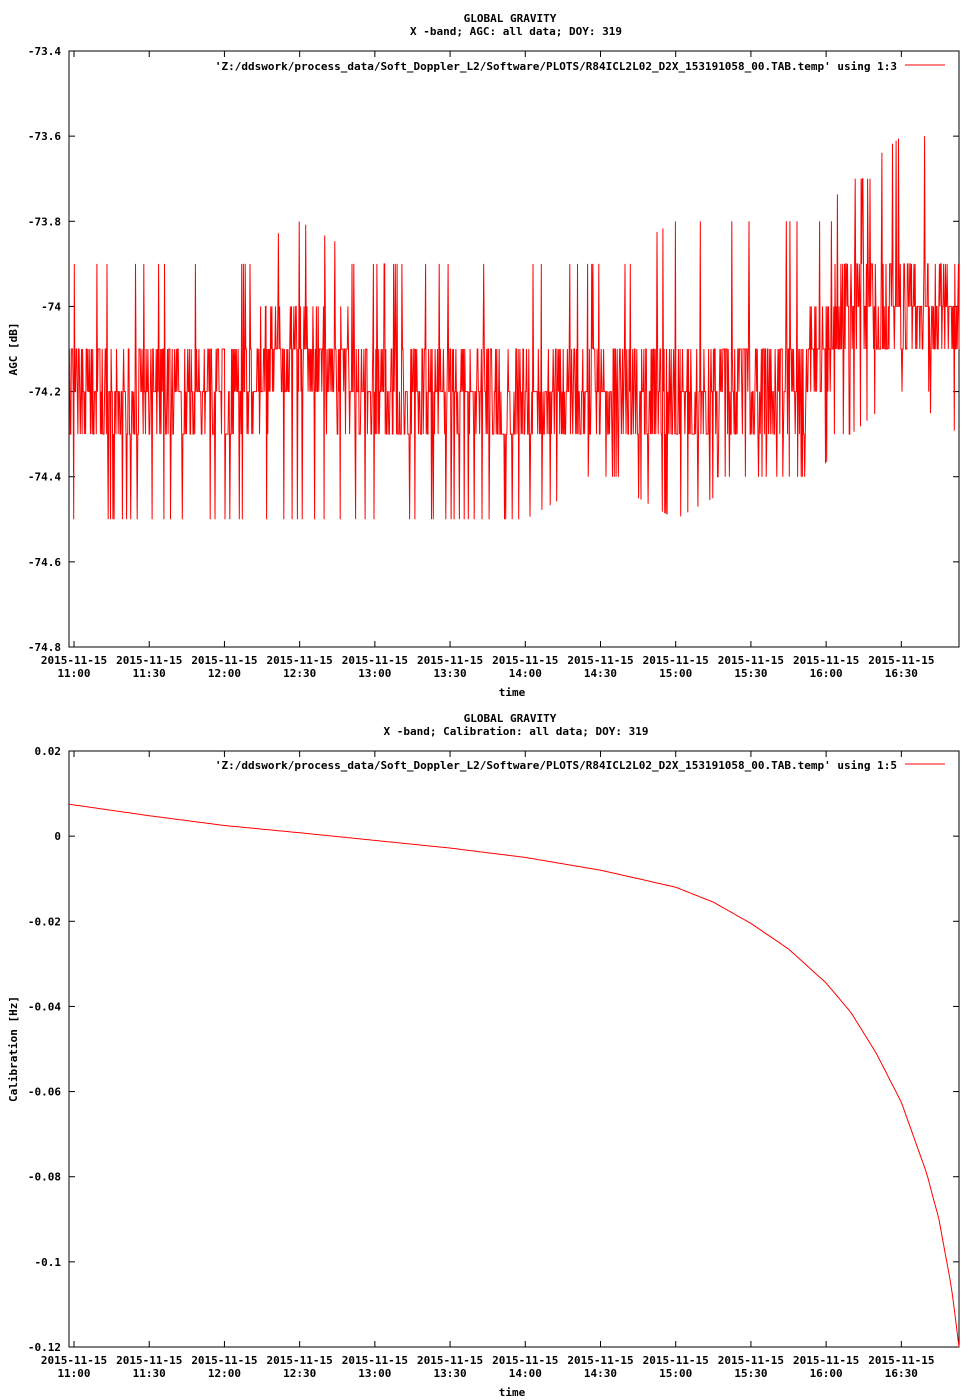 The height and width of the screenshot is (1400, 980). What do you see at coordinates (512, 692) in the screenshot?
I see `agc-x-axis-label: time` at bounding box center [512, 692].